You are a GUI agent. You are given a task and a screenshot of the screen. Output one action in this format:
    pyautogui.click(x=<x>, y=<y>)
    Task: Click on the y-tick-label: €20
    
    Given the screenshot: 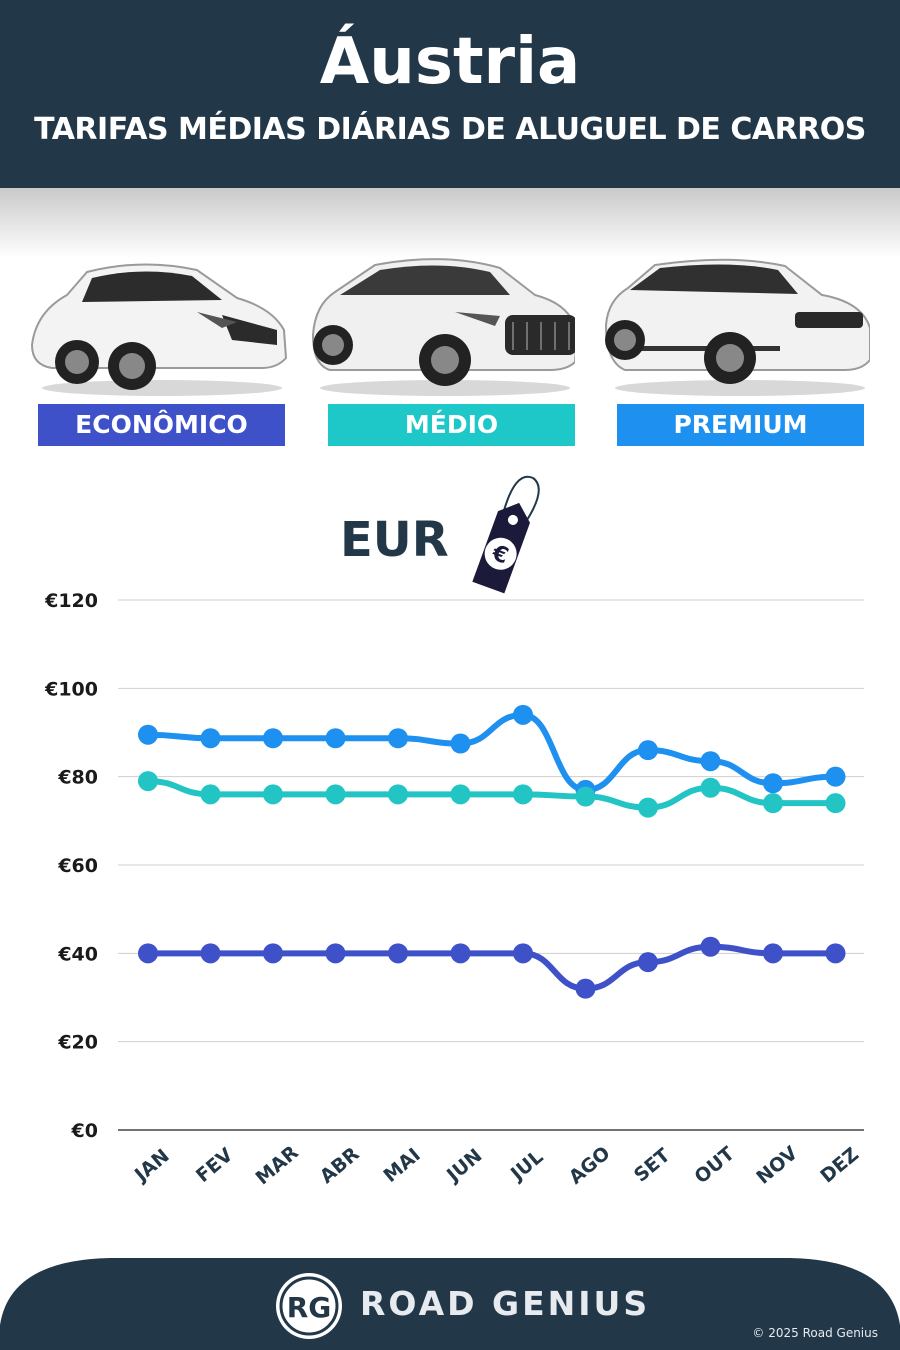 What is the action you would take?
    pyautogui.click(x=77, y=1043)
    